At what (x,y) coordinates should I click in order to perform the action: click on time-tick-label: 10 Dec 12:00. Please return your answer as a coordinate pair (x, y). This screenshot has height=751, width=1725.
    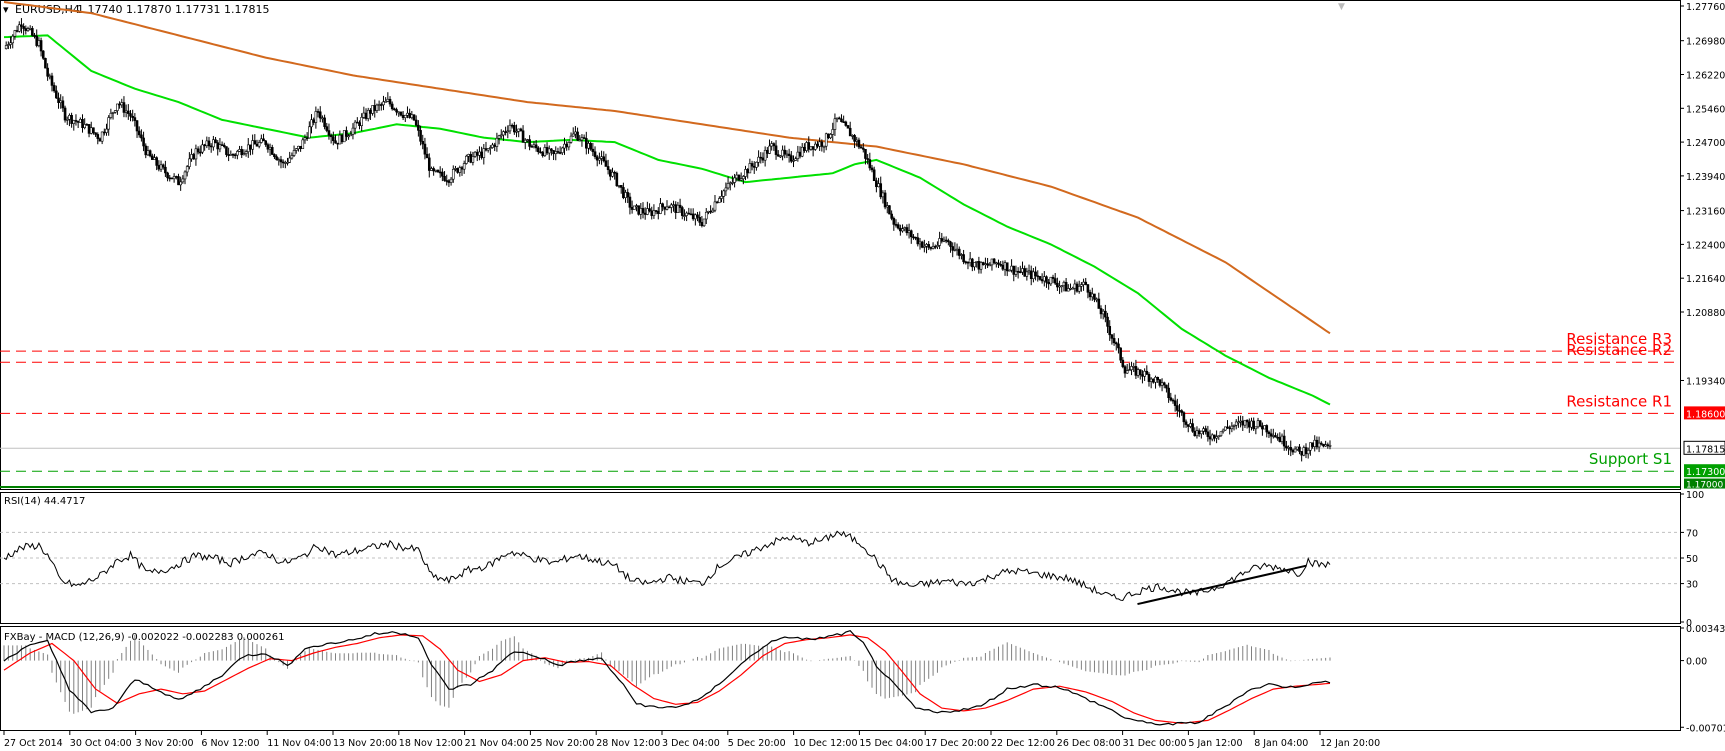
    Looking at the image, I should click on (826, 743).